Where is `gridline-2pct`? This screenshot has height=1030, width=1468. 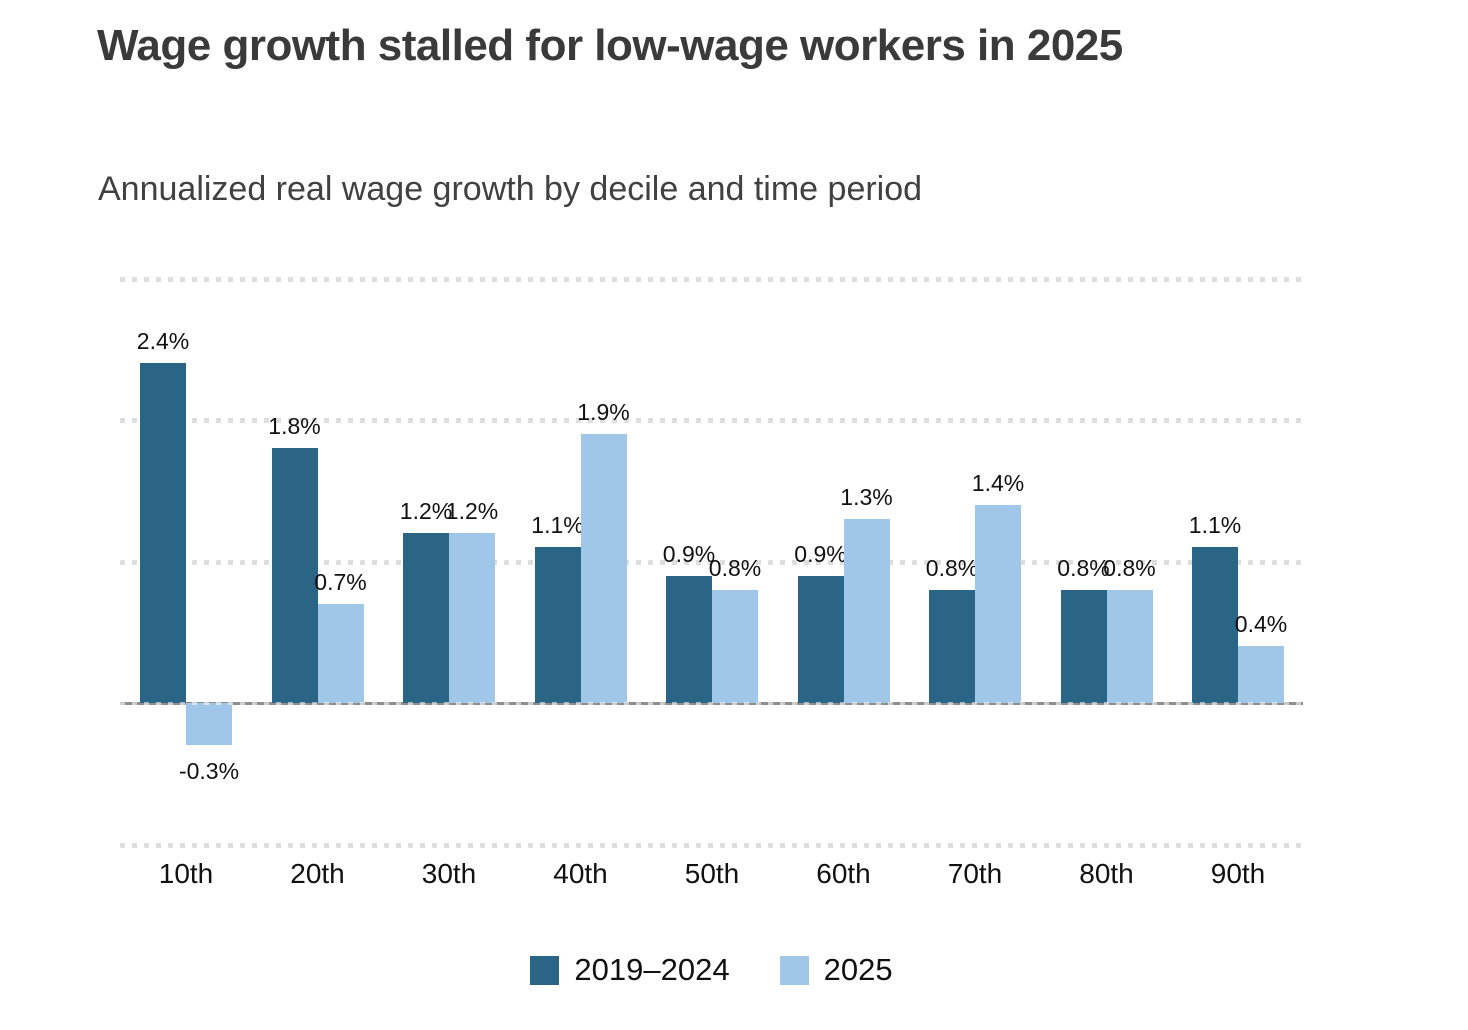
gridline-2pct is located at coordinates (711, 420).